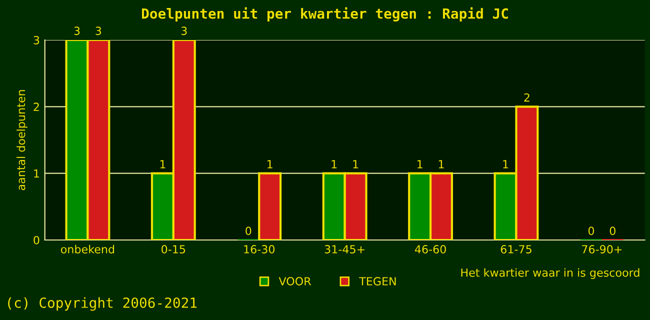  Describe the element at coordinates (516, 249) in the screenshot. I see `x-tick-label: 61-75` at that location.